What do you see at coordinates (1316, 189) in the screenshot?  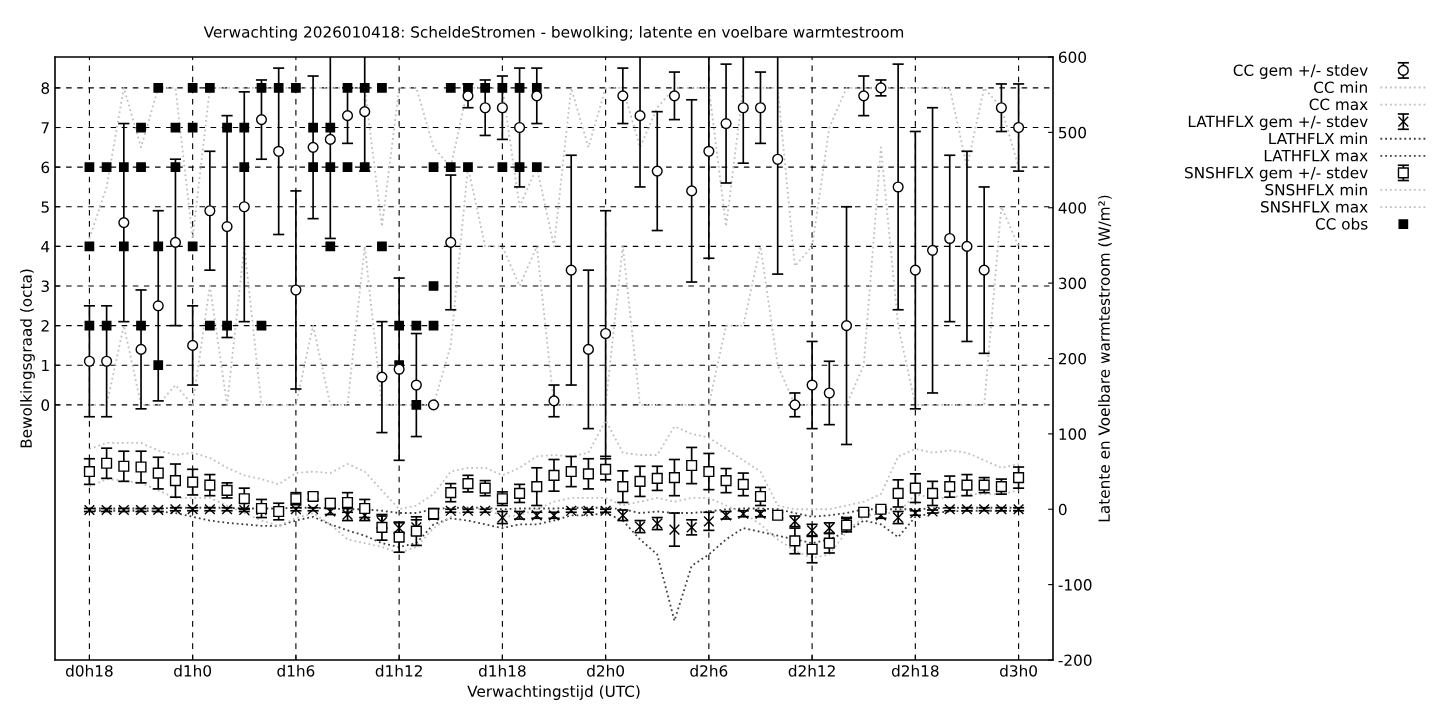 I see `legend-label: SNSHFLX min` at bounding box center [1316, 189].